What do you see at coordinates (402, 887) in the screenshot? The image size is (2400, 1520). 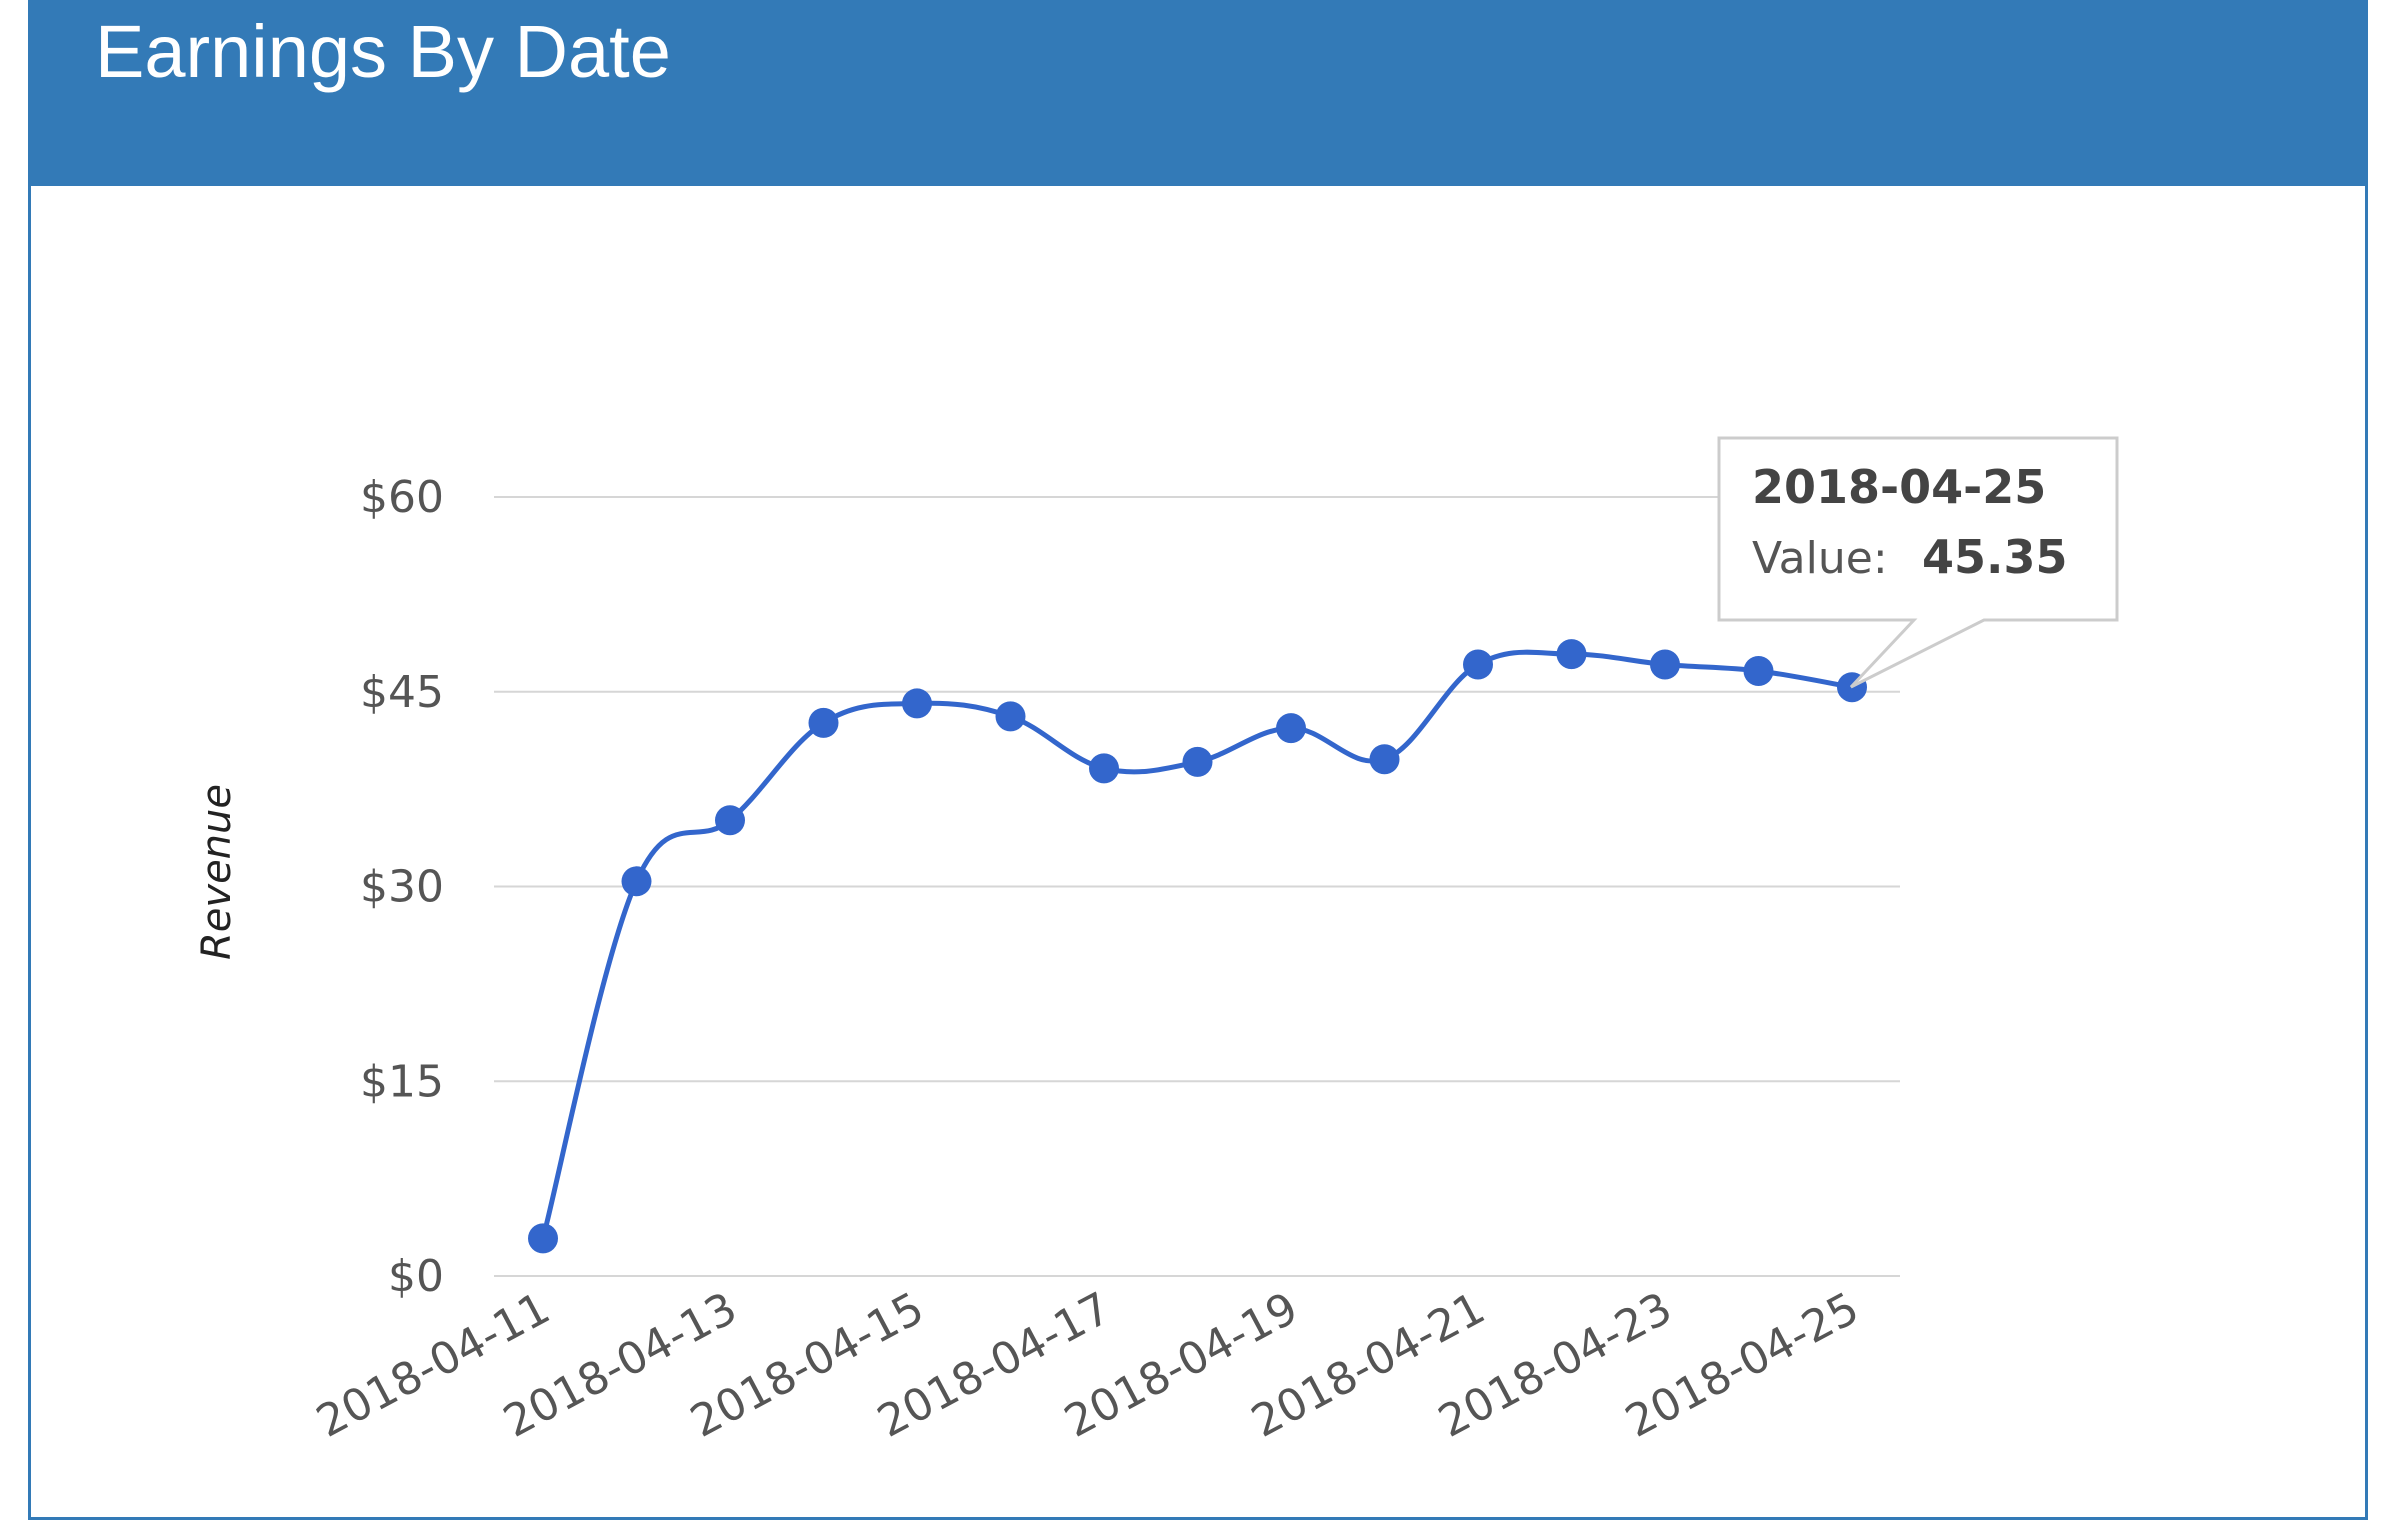 I see `y-tick-label: $30` at bounding box center [402, 887].